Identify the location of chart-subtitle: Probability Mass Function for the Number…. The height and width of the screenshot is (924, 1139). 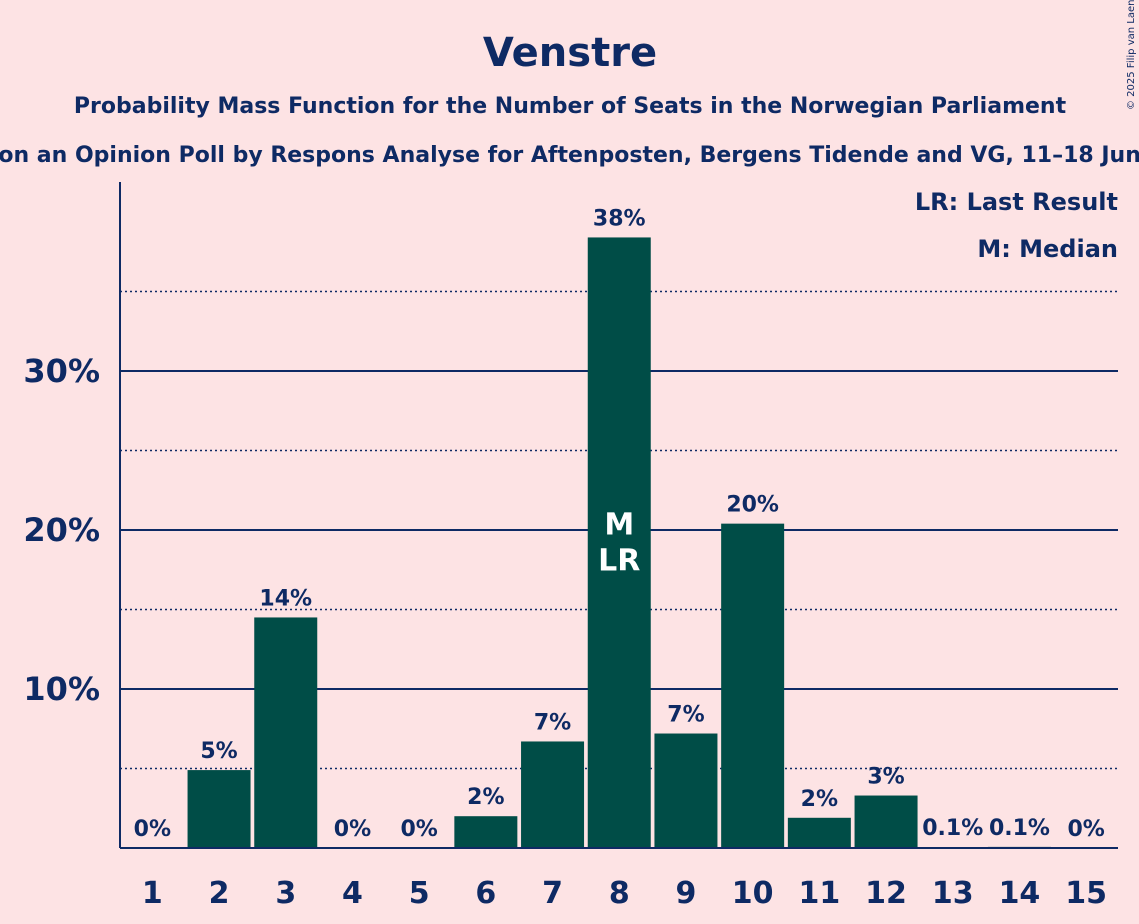
(570, 106).